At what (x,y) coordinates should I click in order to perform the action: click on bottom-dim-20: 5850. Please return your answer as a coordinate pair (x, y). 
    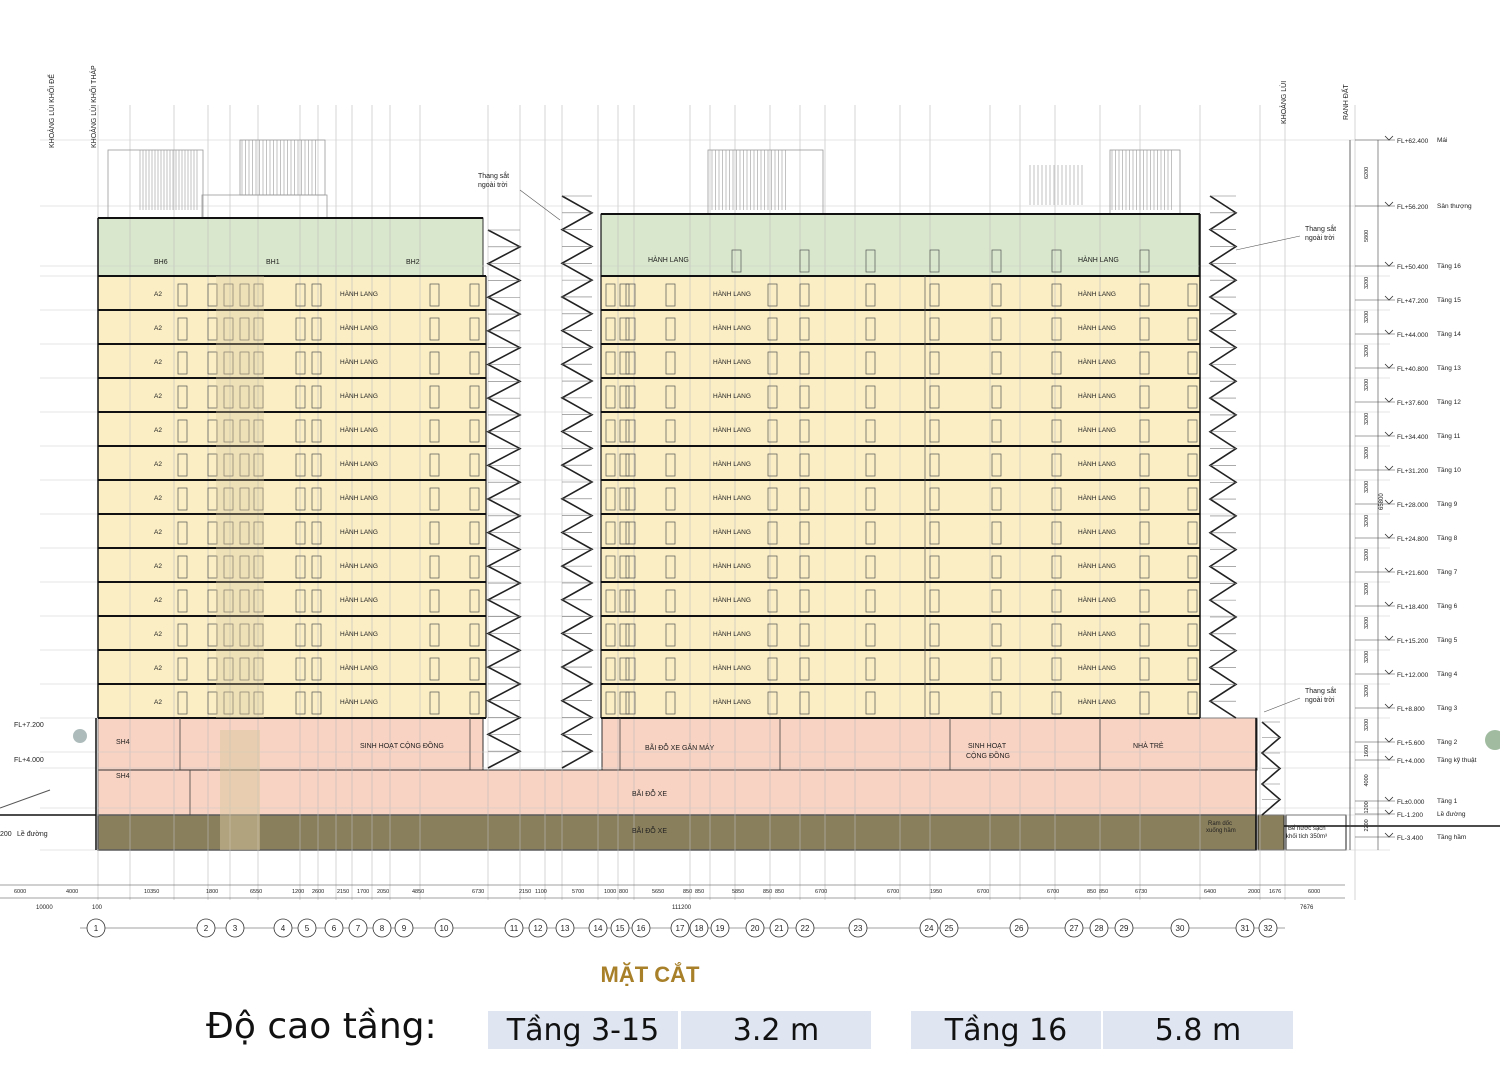
    Looking at the image, I should click on (738, 892).